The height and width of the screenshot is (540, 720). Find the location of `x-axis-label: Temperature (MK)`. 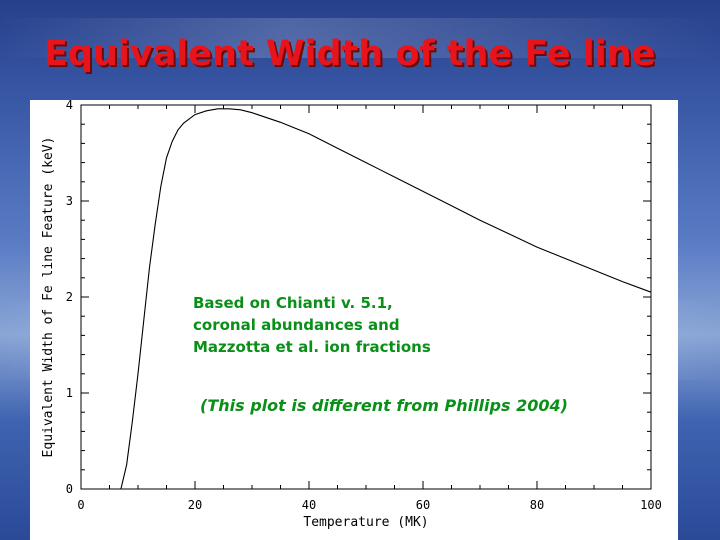

x-axis-label: Temperature (MK) is located at coordinates (365, 522).